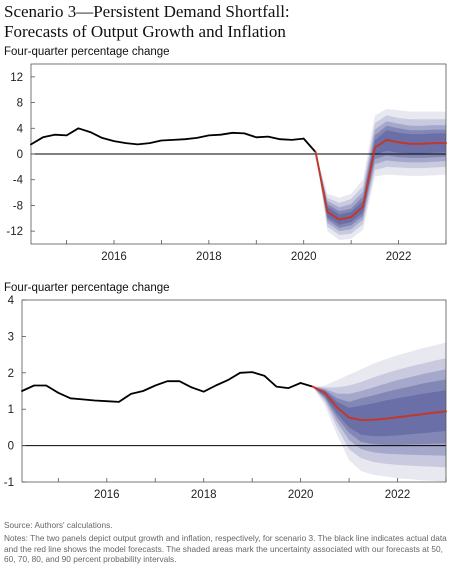 Image resolution: width=460 pixels, height=572 pixels. I want to click on y-tick-label: 1, so click(11, 410).